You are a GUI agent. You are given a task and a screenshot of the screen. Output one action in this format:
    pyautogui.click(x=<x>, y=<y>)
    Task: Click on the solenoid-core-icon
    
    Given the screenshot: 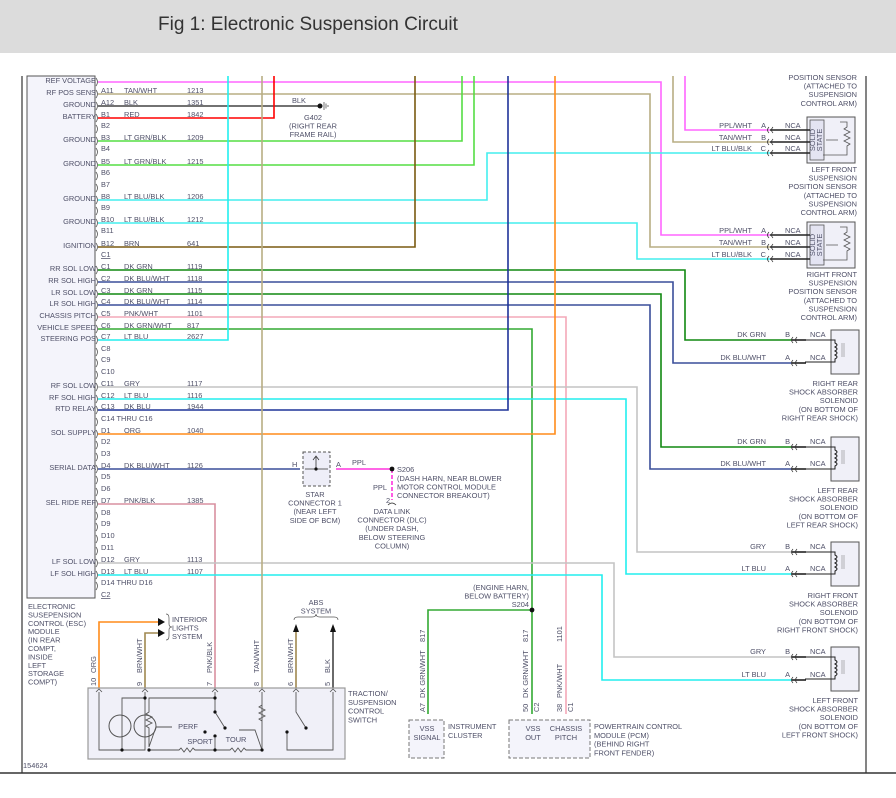 What is the action you would take?
    pyautogui.click(x=843, y=667)
    